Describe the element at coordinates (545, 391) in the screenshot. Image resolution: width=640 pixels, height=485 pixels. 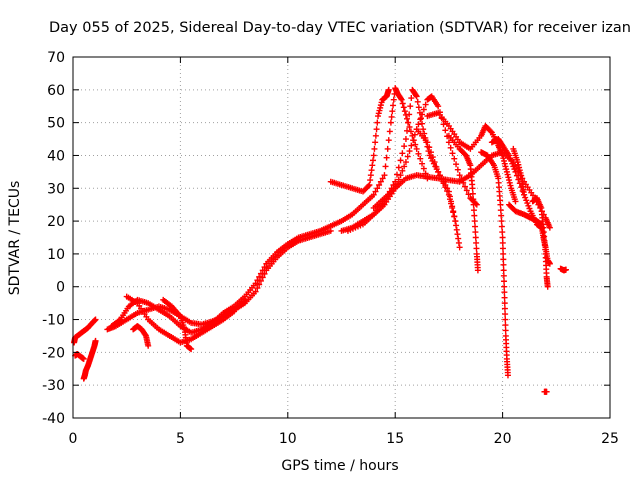
I see `series-isolated-low` at that location.